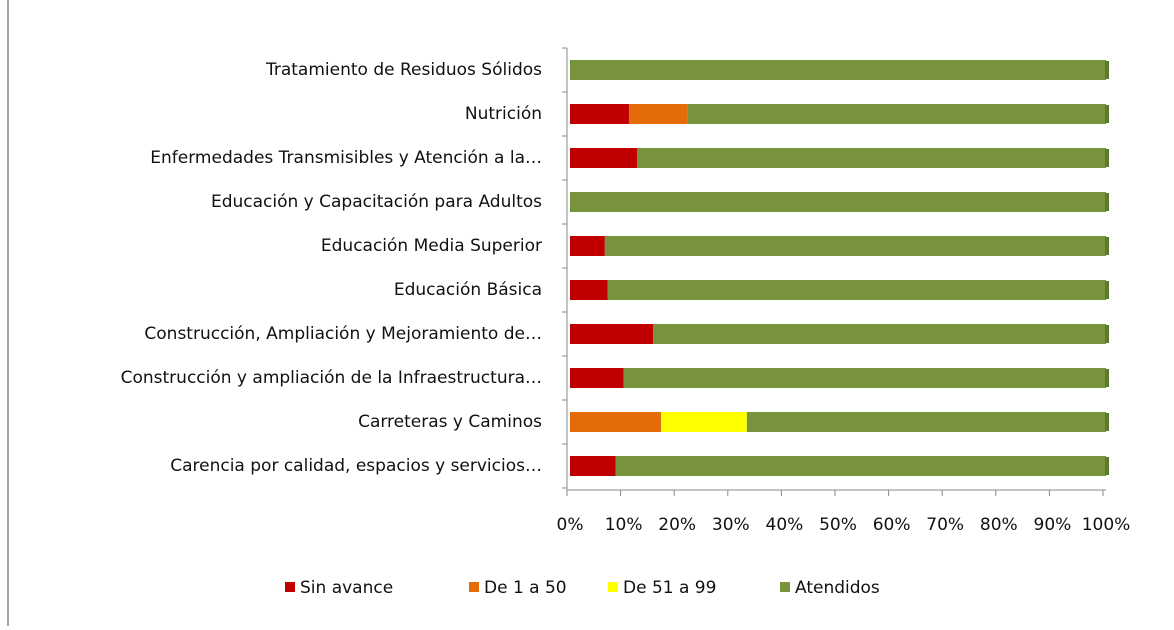 The height and width of the screenshot is (630, 1174). Describe the element at coordinates (785, 525) in the screenshot. I see `x-tick-label: 40%` at that location.